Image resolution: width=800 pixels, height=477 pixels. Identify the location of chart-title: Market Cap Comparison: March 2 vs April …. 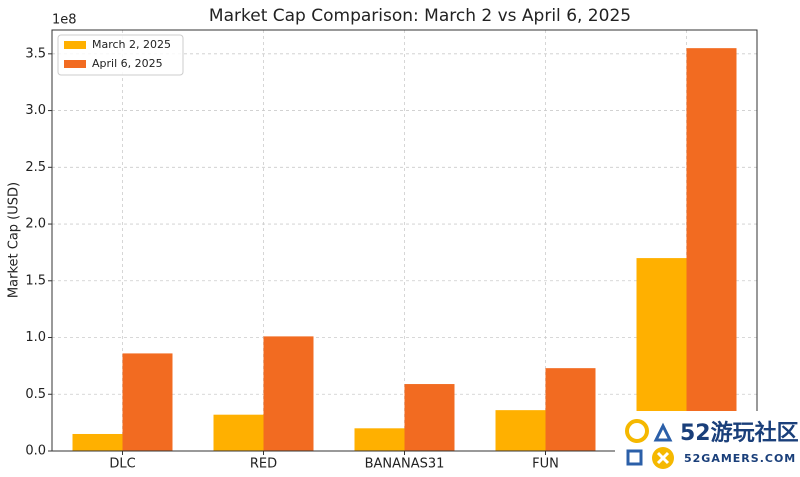
(420, 16).